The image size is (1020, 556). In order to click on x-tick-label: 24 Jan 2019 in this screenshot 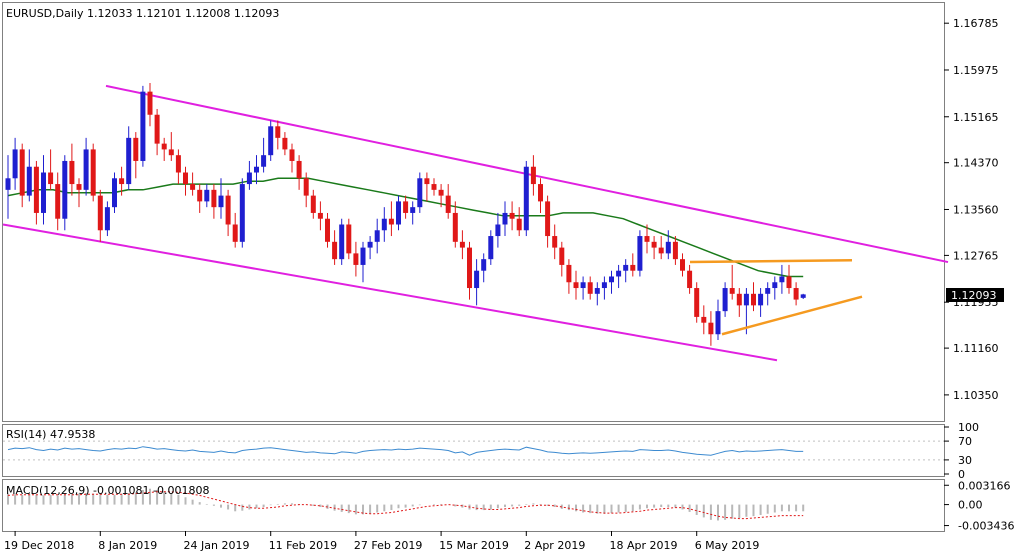, I will do `click(217, 545)`.